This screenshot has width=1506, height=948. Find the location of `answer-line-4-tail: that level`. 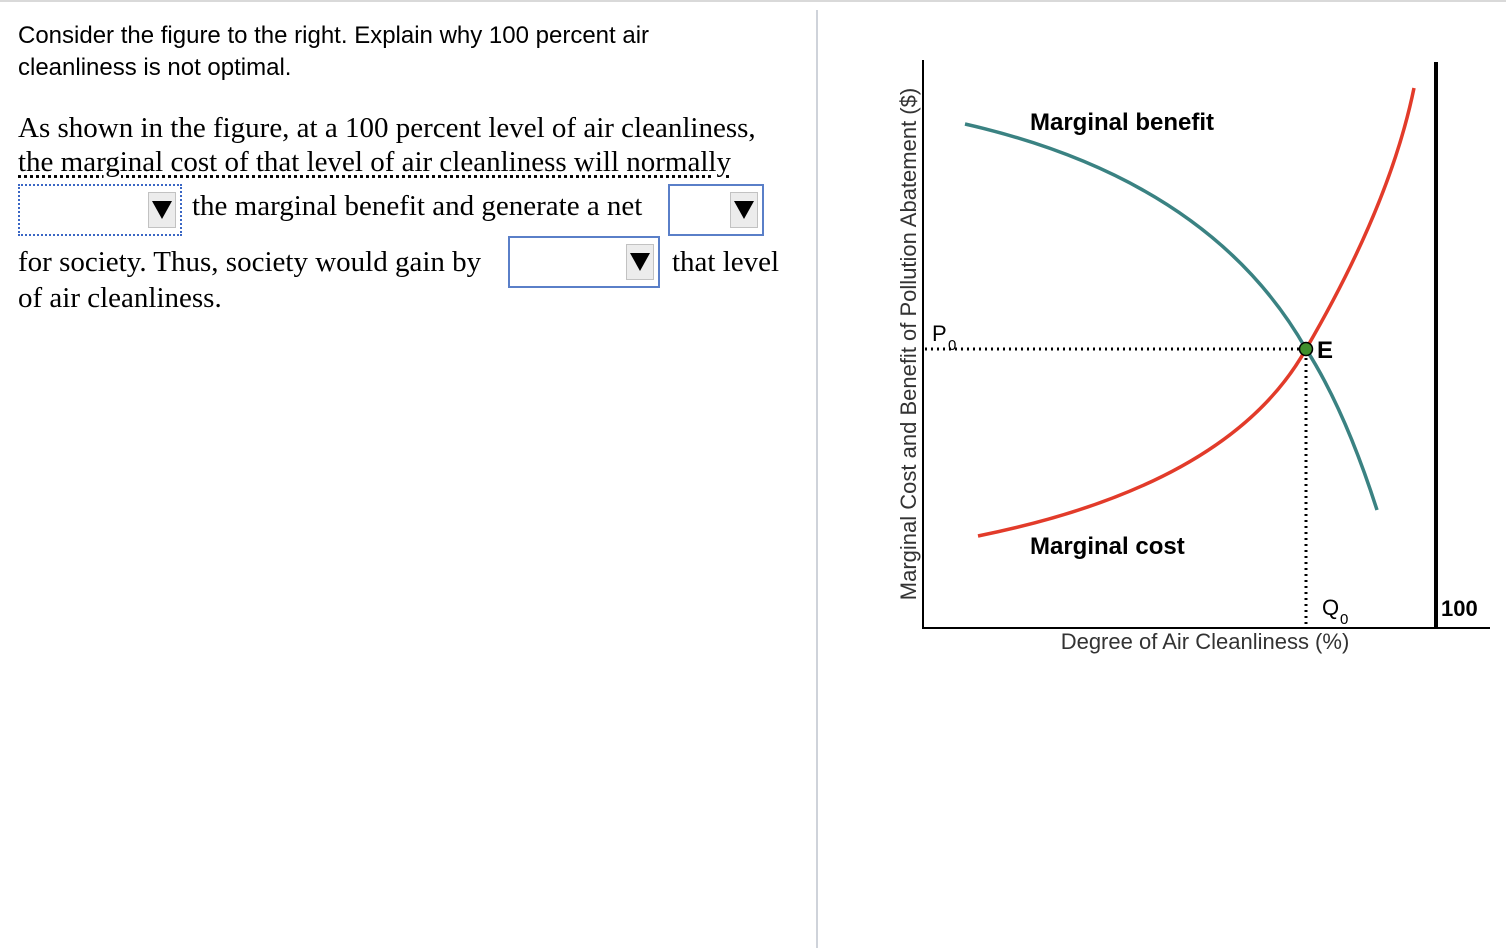

answer-line-4-tail: that level is located at coordinates (726, 262).